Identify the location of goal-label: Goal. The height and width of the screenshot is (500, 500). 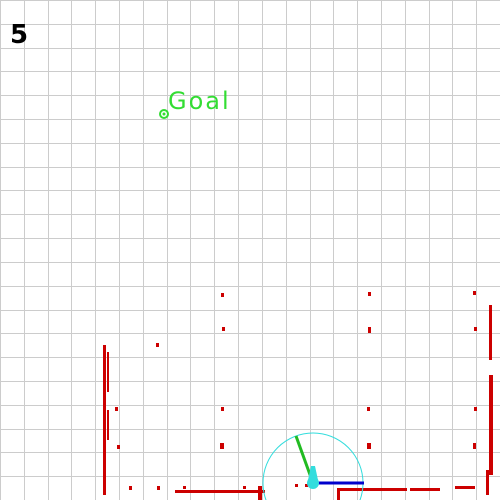
(199, 101).